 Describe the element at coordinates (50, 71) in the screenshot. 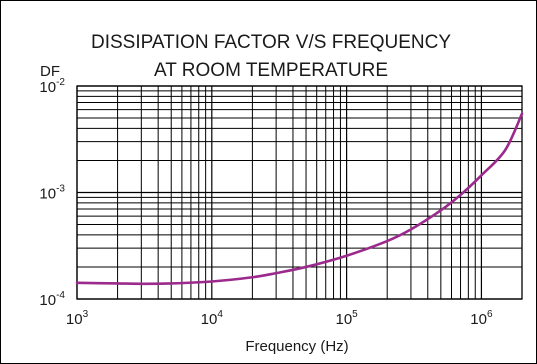

I see `y-axis-label: DF` at that location.